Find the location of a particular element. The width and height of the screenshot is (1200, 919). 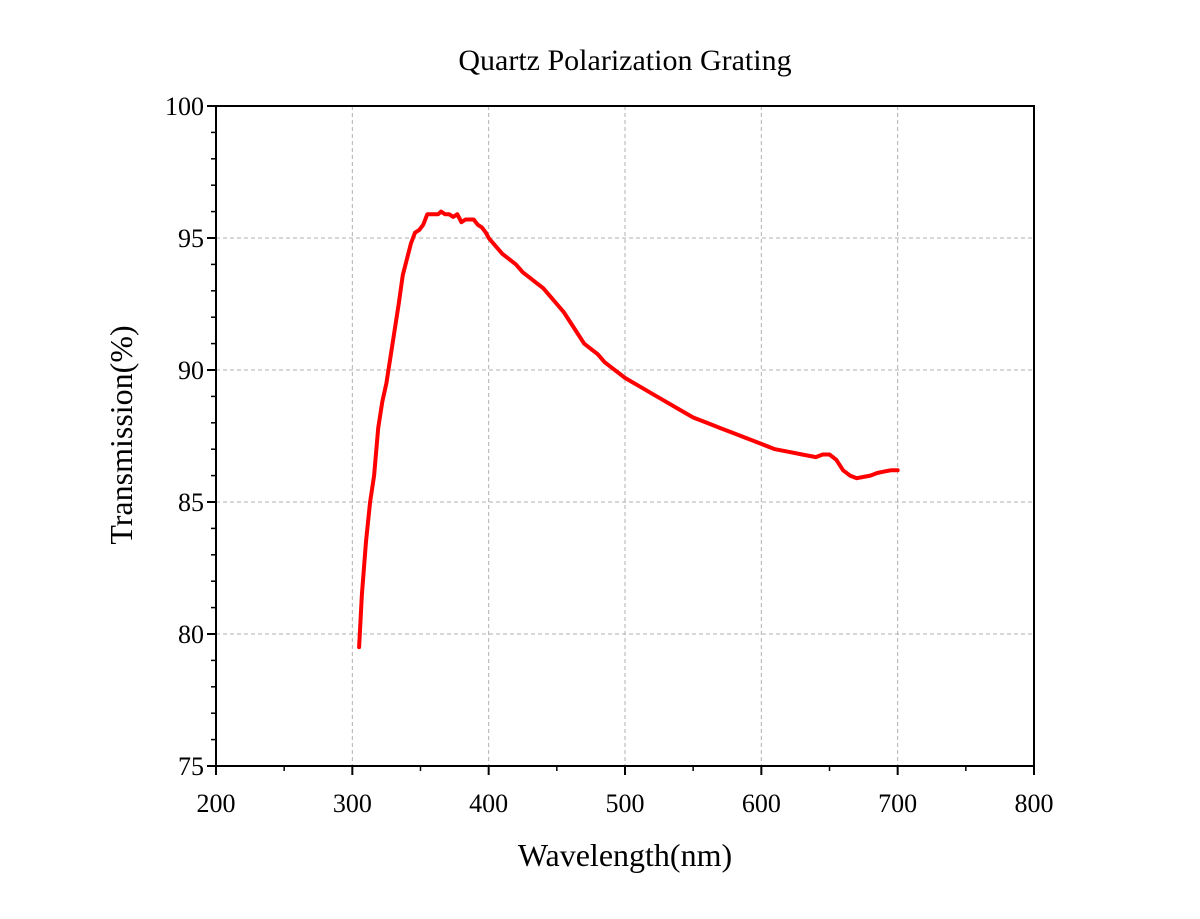

x-tick-label: 800 is located at coordinates (1034, 803).